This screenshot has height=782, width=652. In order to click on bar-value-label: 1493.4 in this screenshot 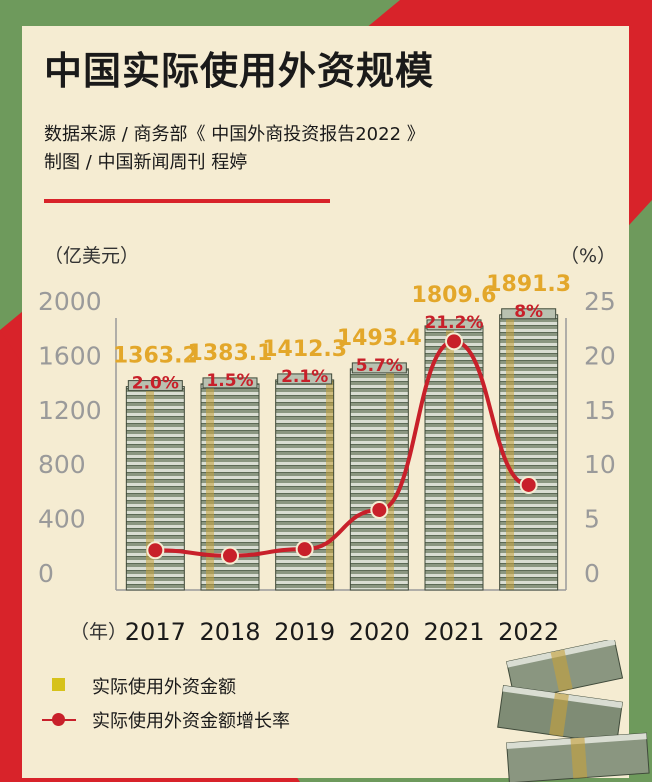, I will do `click(379, 338)`.